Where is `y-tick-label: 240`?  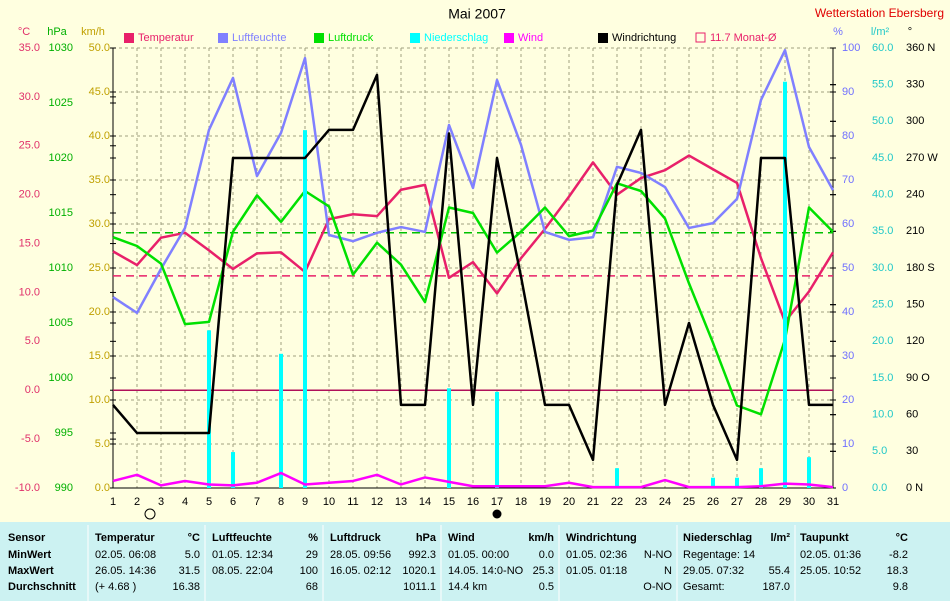 y-tick-label: 240 is located at coordinates (915, 195).